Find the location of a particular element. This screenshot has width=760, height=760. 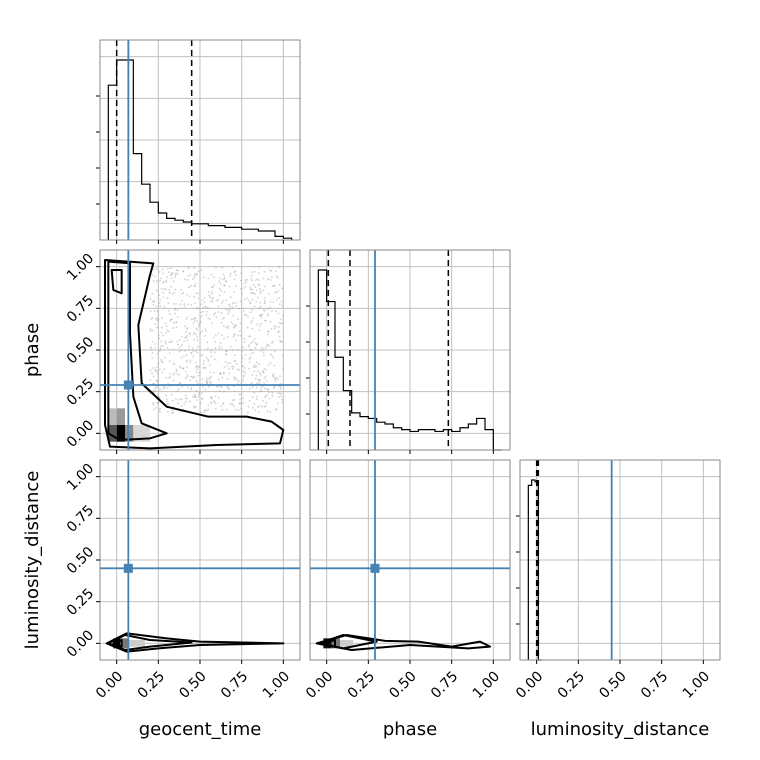

panel-luminosity_distance-vs-geocent_time: 0.00 0.25 0.50 0.75 1.000.000.250.500.751.00 is located at coordinates (182, 580).